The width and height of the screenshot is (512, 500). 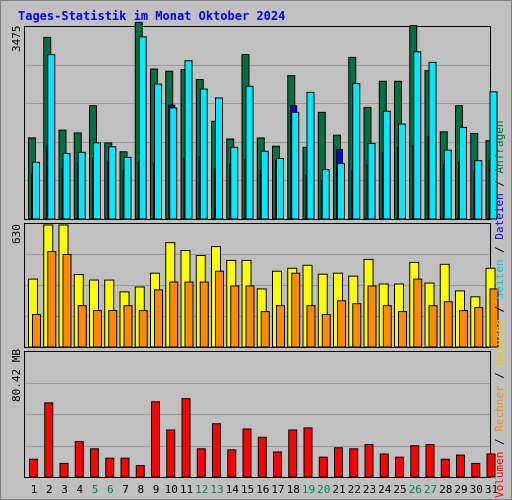 I want to click on x-tick-label: 18, so click(x=293, y=489).